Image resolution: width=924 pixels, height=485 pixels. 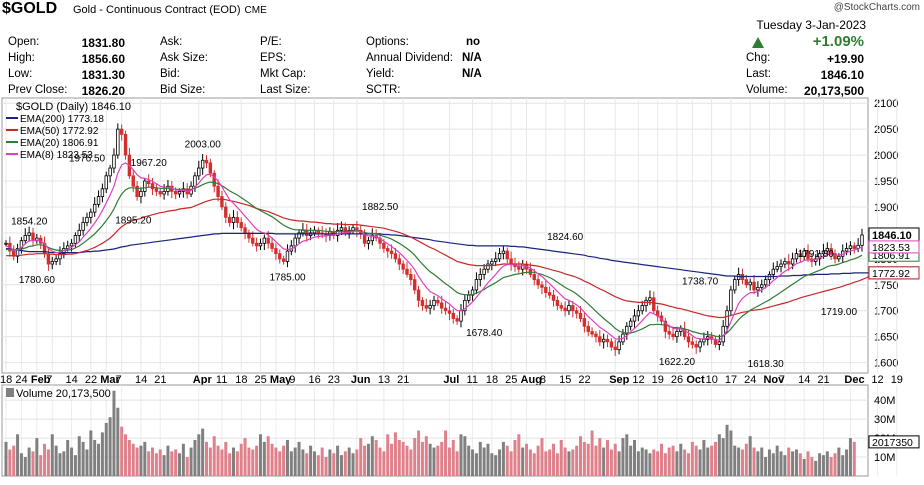 I want to click on x-tick-label: 24, so click(x=21, y=380).